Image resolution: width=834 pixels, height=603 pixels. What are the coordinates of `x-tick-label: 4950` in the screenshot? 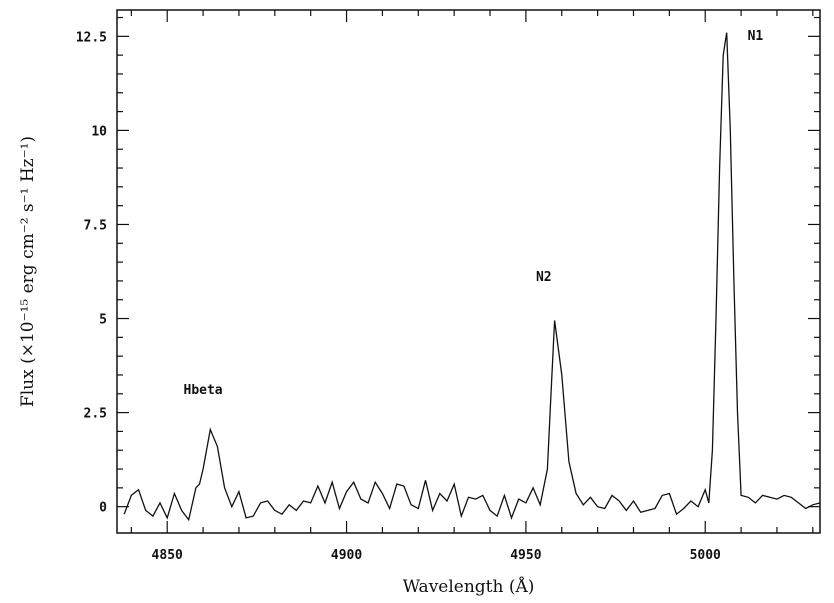 It's located at (525, 555).